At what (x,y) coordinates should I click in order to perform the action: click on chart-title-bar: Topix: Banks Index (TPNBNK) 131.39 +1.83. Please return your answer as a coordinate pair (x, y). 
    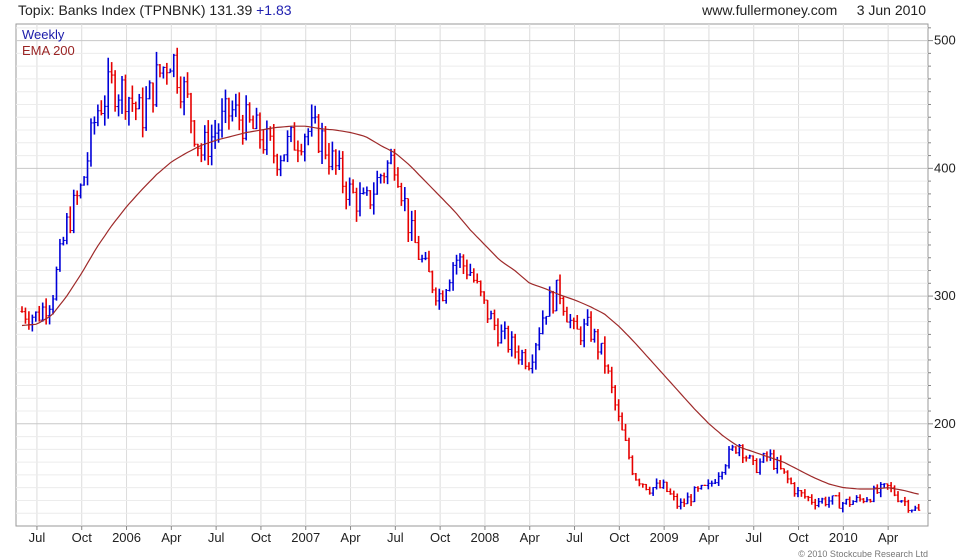
    Looking at the image, I should click on (155, 10).